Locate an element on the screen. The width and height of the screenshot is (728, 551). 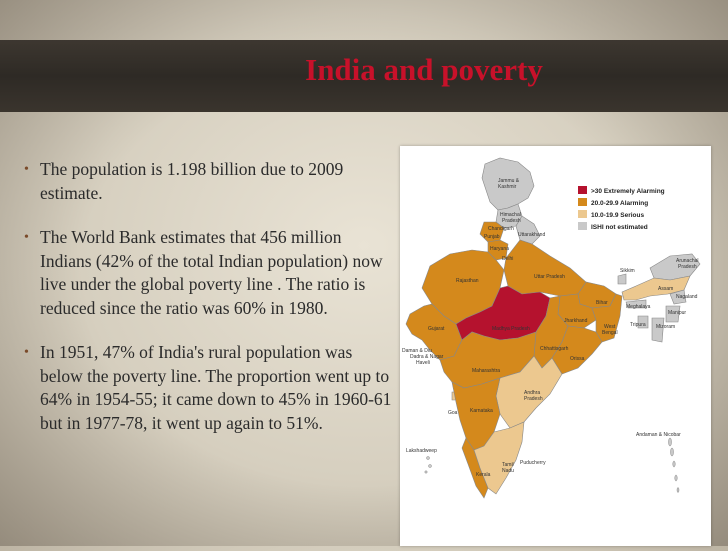
label-rajasthan: Rajasthan is located at coordinates (467, 281).